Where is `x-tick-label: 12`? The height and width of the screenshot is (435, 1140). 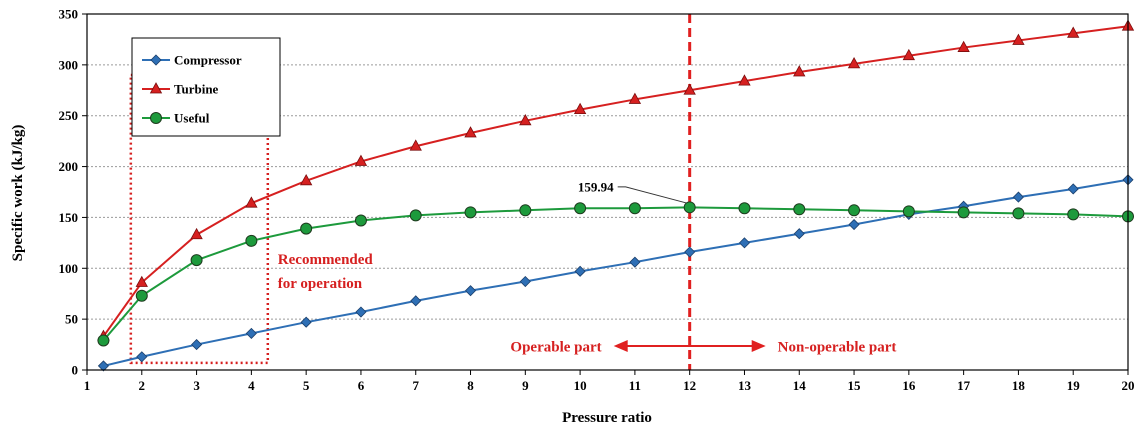 x-tick-label: 12 is located at coordinates (689, 385).